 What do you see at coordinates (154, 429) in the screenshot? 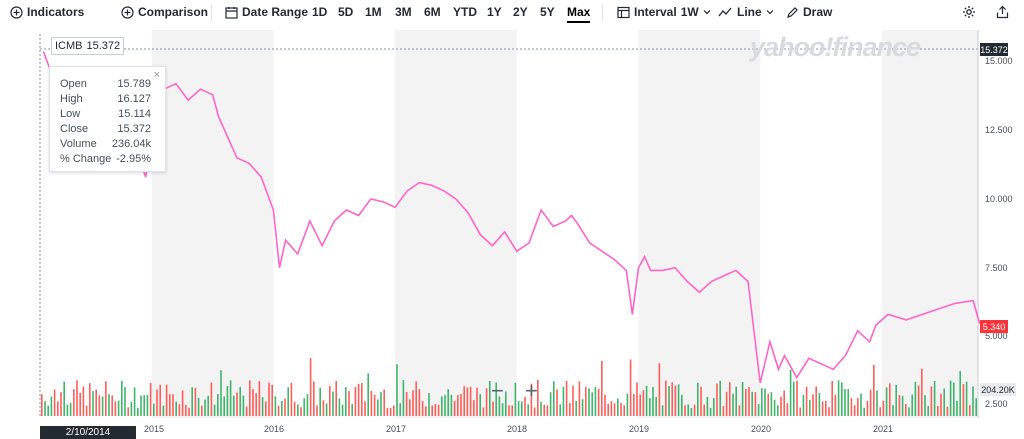
I see `x-tick-label: 2015` at bounding box center [154, 429].